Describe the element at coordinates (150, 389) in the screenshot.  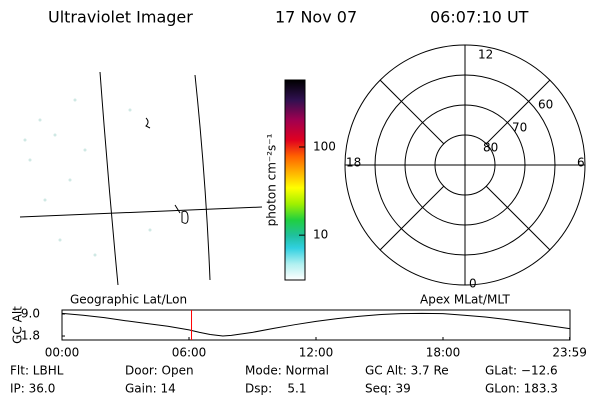
I see `status-field: Gain: 14` at that location.